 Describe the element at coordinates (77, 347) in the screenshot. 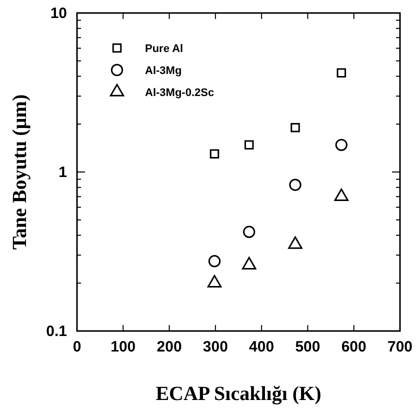

I see `x-tick-label: 0` at that location.